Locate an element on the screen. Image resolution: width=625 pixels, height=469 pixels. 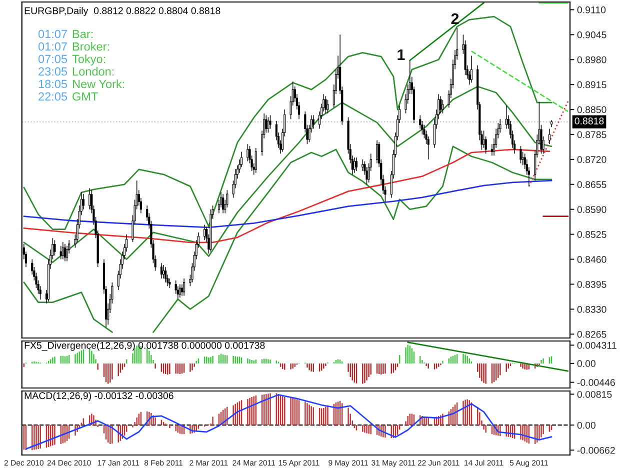
annotation: 23:05 is located at coordinates (53, 71).